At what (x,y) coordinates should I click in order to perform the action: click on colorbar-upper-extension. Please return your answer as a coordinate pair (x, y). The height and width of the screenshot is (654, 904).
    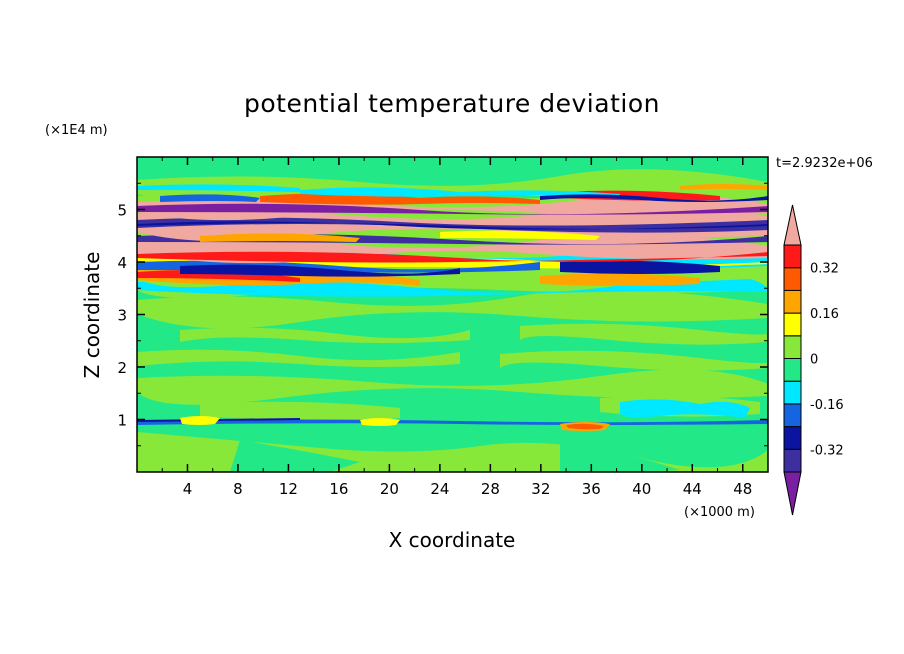
    Looking at the image, I should click on (792, 225).